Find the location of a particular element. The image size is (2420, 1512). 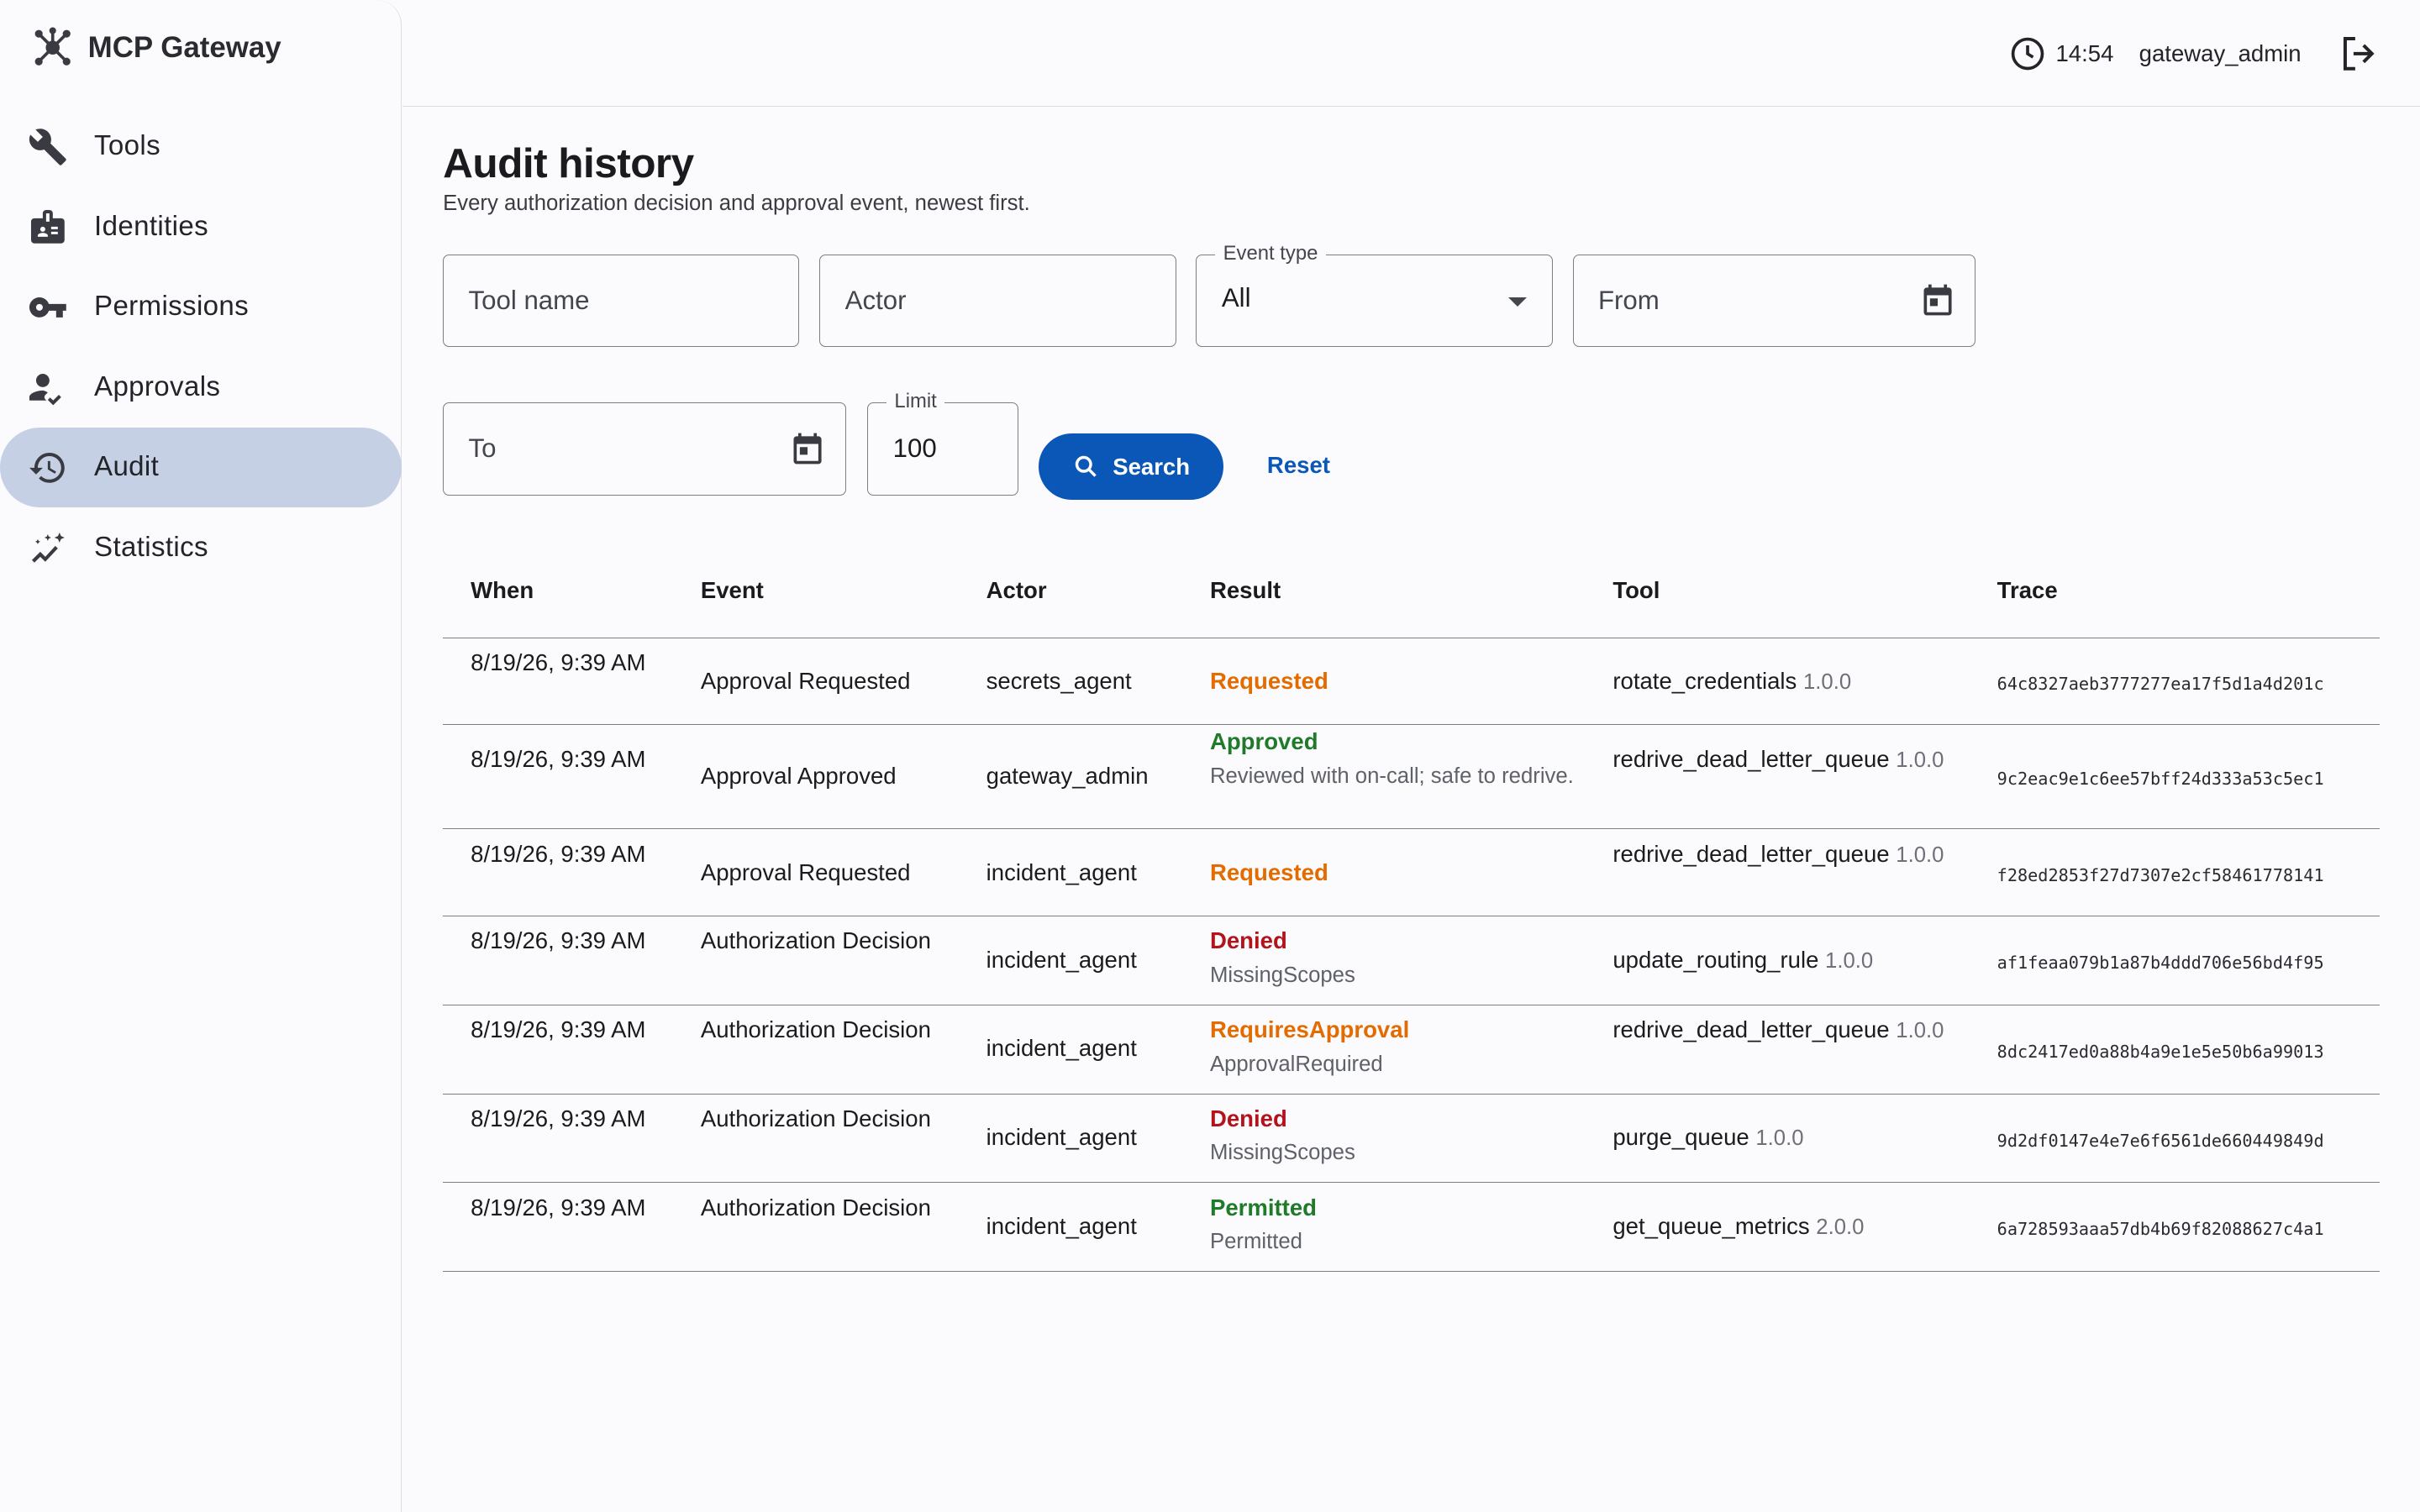

nav-item-approvals: Approvals is located at coordinates (201, 387).